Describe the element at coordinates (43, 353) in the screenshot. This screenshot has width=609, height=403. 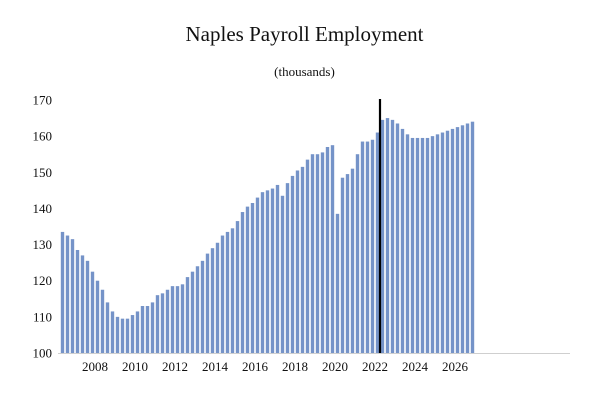
I see `y-tick-label: 100` at that location.